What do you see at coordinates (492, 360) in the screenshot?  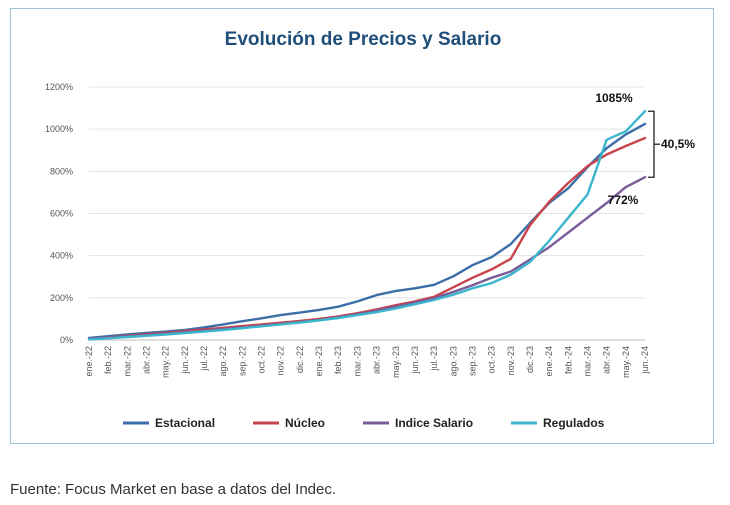 I see `x-tick-label: oct.-23` at bounding box center [492, 360].